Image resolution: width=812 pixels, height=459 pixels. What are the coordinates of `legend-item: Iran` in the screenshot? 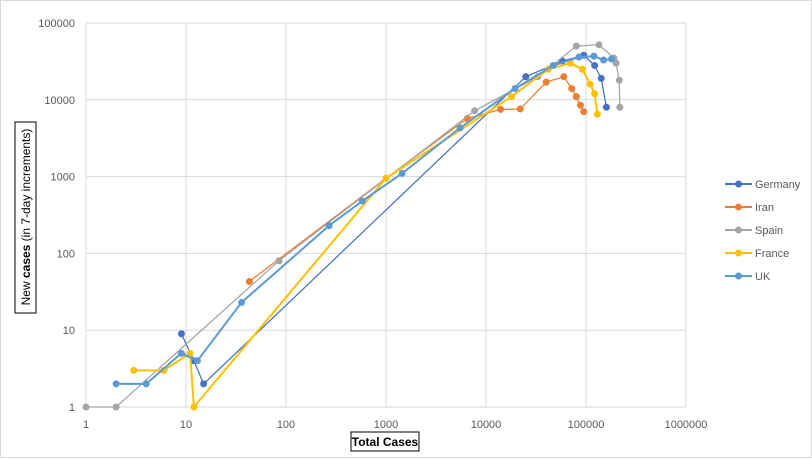 It's located at (749, 208).